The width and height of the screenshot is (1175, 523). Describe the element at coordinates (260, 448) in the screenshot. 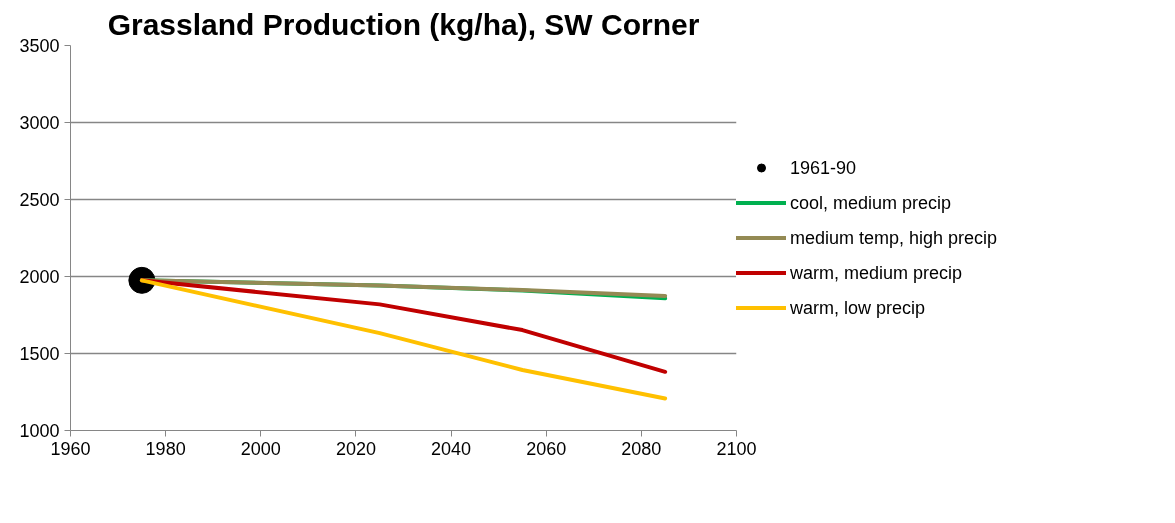

I see `x-tick-label: 2000` at that location.